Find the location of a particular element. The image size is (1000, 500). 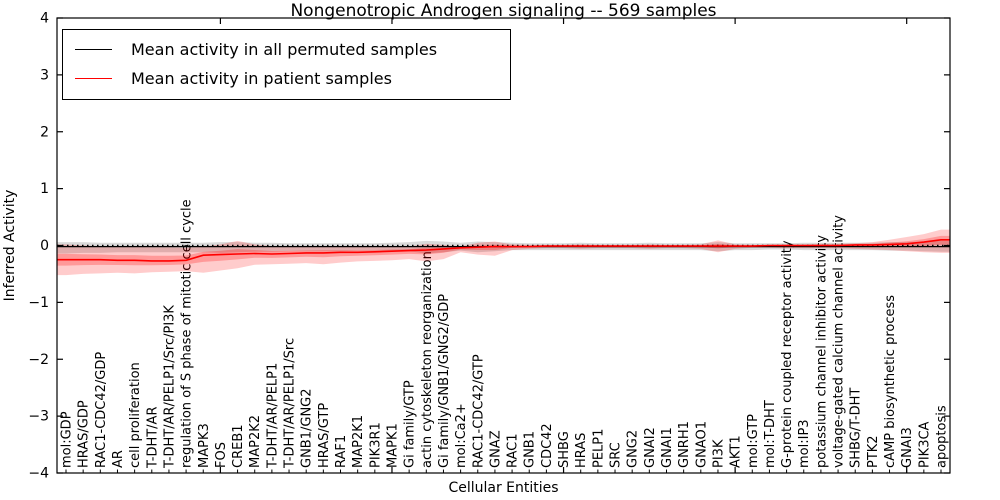

x-category-label: GNAO1 is located at coordinates (701, 444).